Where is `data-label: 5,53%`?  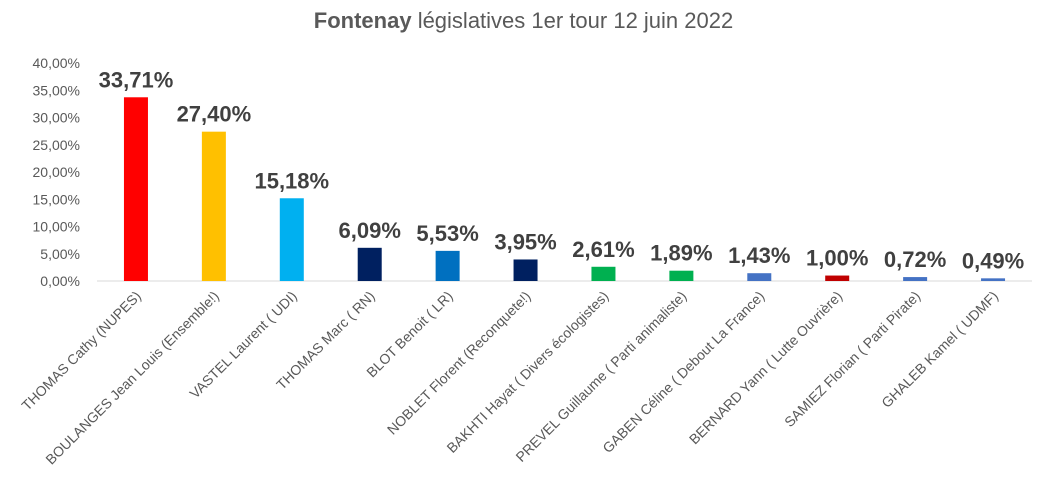 data-label: 5,53% is located at coordinates (447, 233).